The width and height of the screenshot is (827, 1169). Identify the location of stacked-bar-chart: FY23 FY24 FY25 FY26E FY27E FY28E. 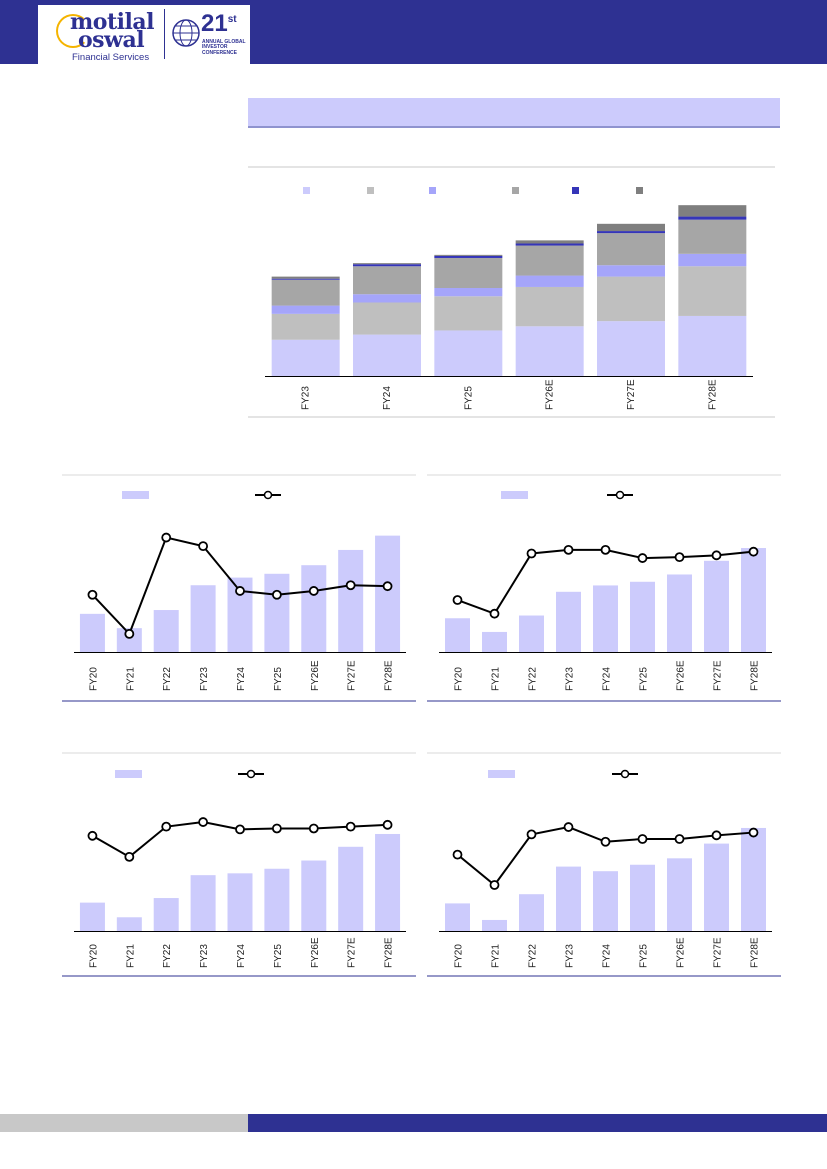
(509, 298).